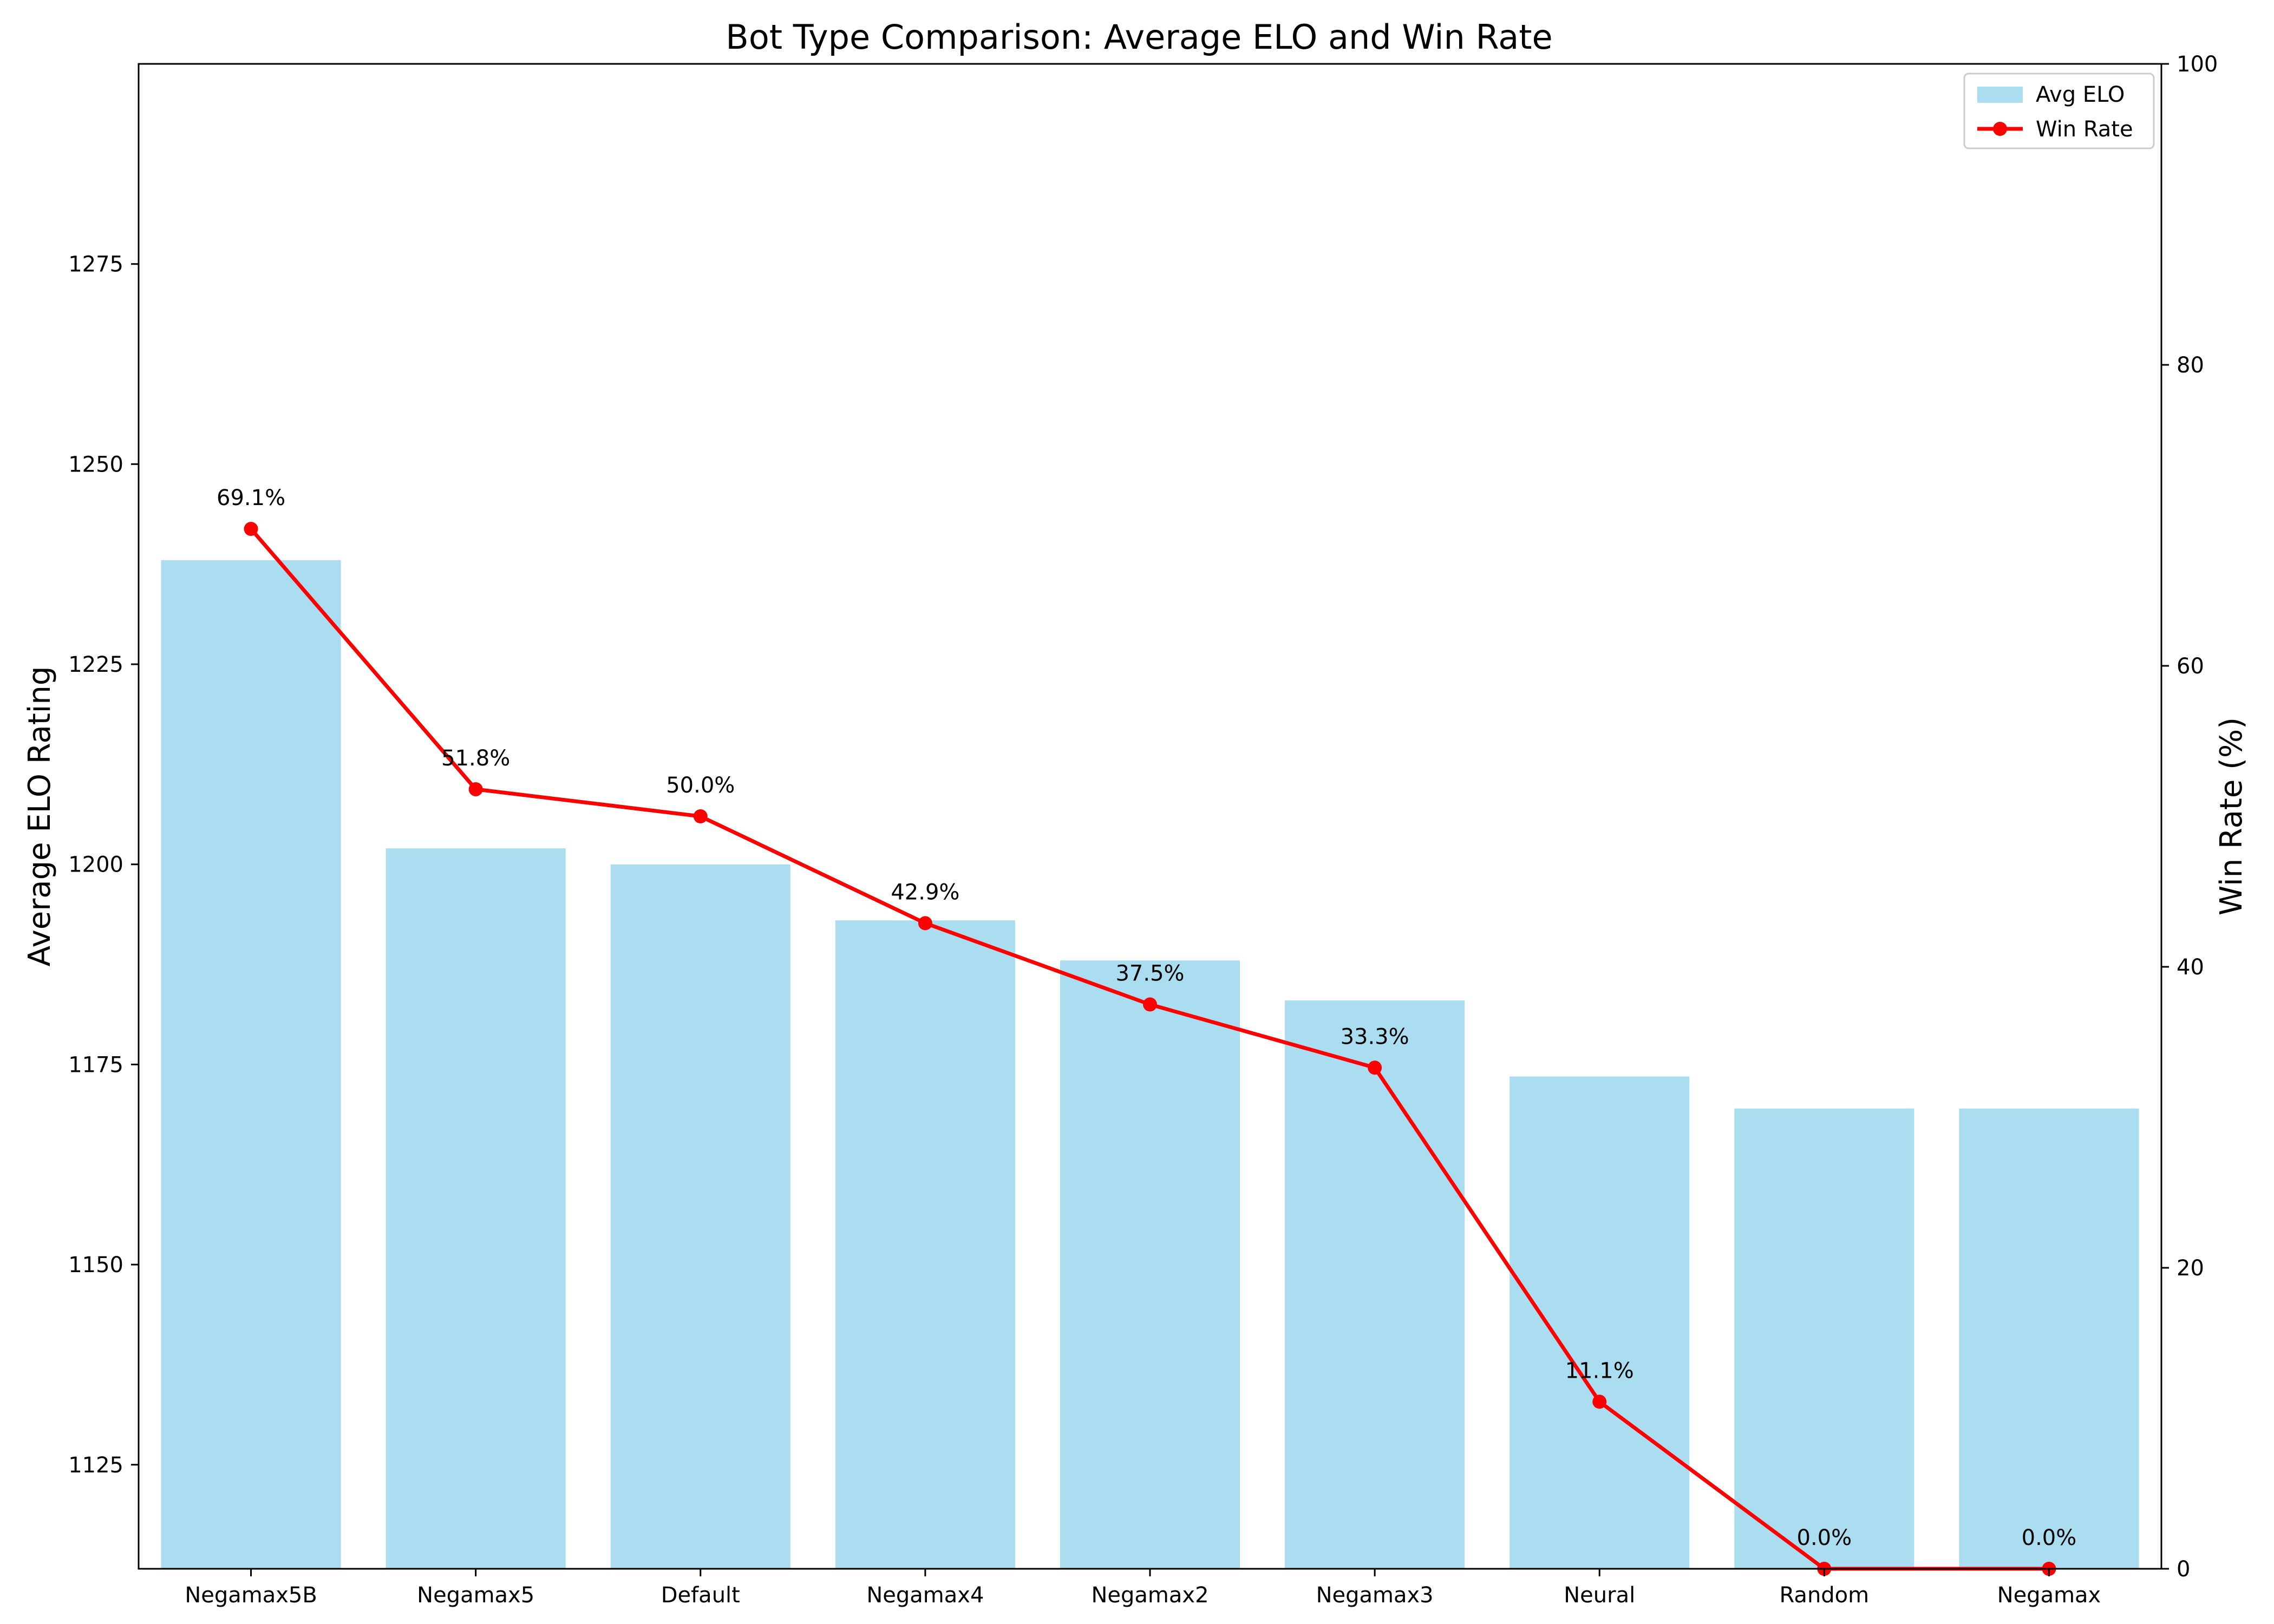 Image resolution: width=2274 pixels, height=1624 pixels. Describe the element at coordinates (1825, 1595) in the screenshot. I see `x-tick-label: Random` at that location.